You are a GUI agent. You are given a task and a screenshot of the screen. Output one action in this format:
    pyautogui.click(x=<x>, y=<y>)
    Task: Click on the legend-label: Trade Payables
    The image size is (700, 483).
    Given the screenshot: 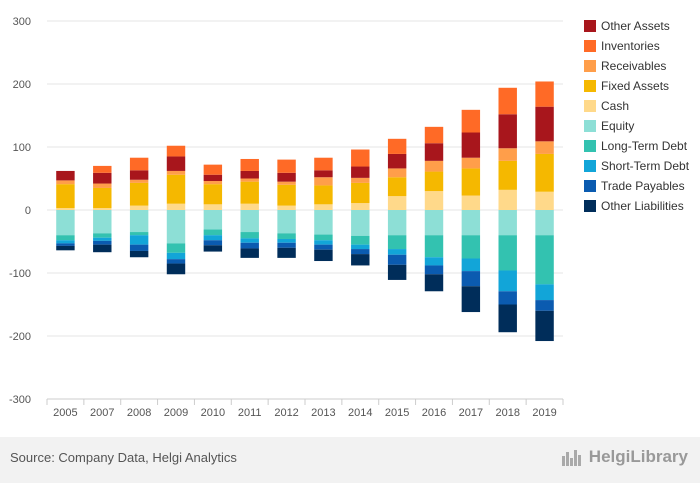 What is the action you would take?
    pyautogui.click(x=643, y=186)
    